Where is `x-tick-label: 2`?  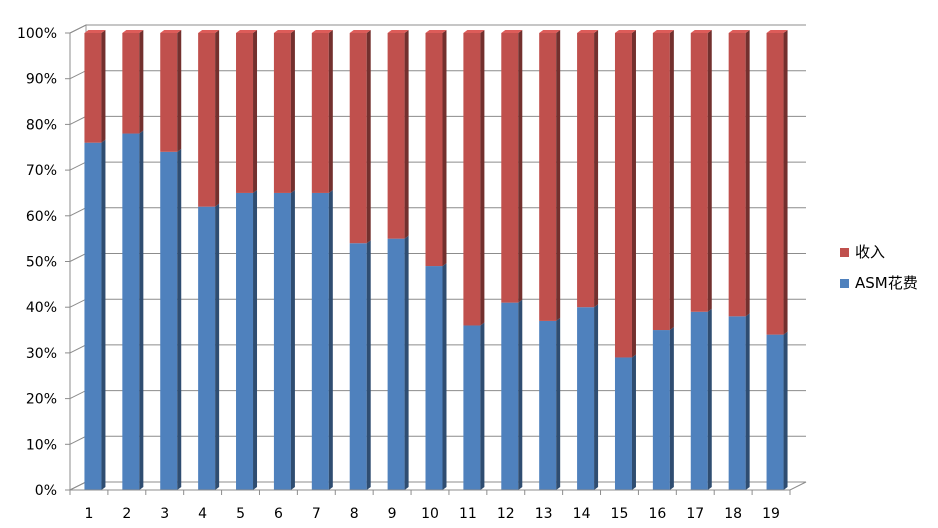
x-tick-label: 2 is located at coordinates (126, 514).